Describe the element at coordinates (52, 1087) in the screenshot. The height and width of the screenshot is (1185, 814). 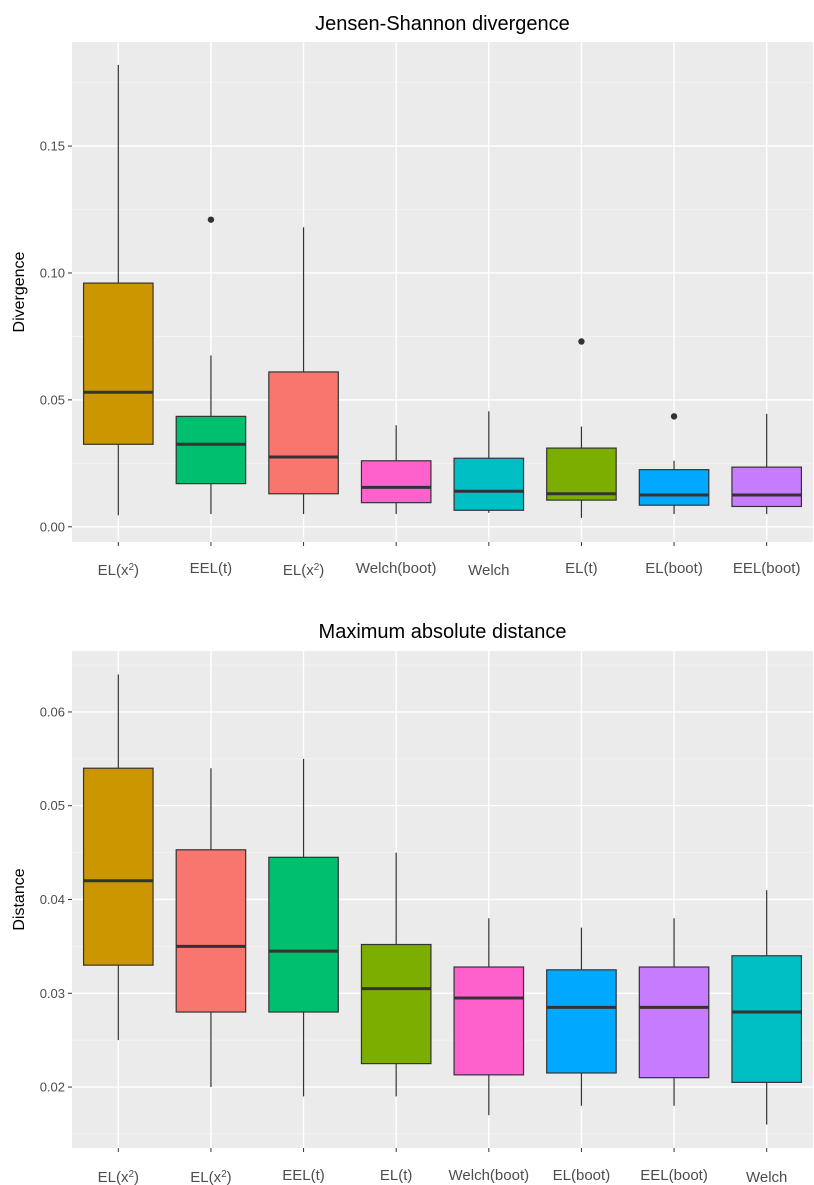
I see `y-tick-label: 0.02` at that location.